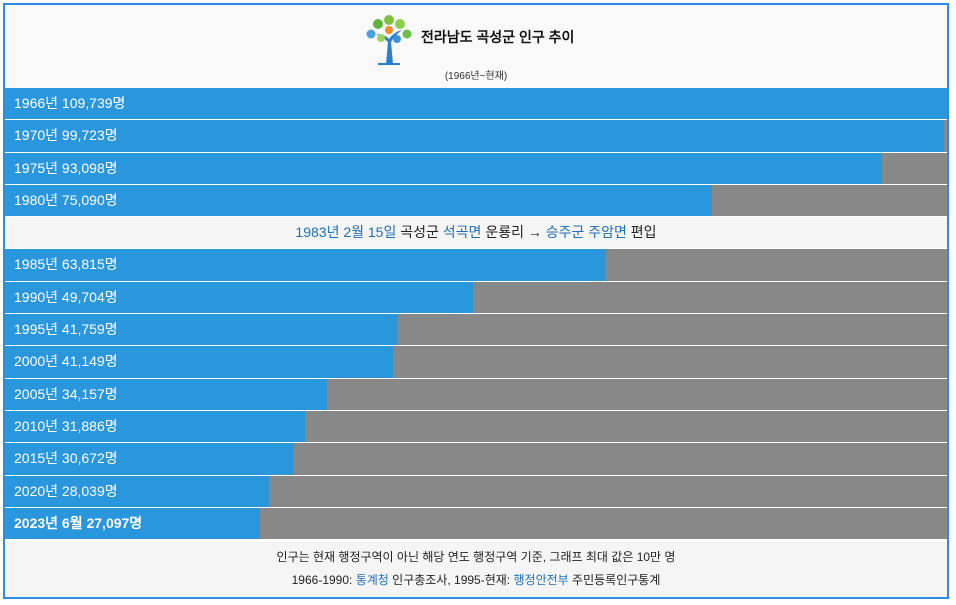 This screenshot has height=605, width=956. What do you see at coordinates (462, 232) in the screenshot?
I see `link: 석곡면` at bounding box center [462, 232].